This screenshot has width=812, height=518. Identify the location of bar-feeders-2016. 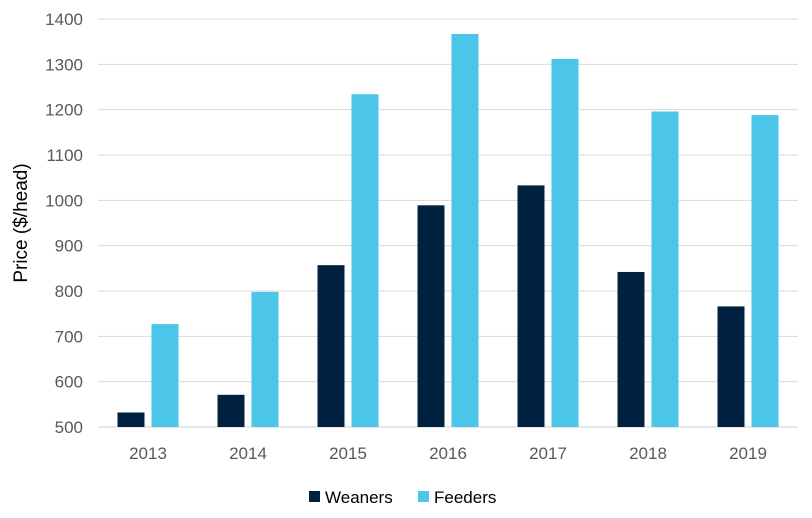
(465, 230).